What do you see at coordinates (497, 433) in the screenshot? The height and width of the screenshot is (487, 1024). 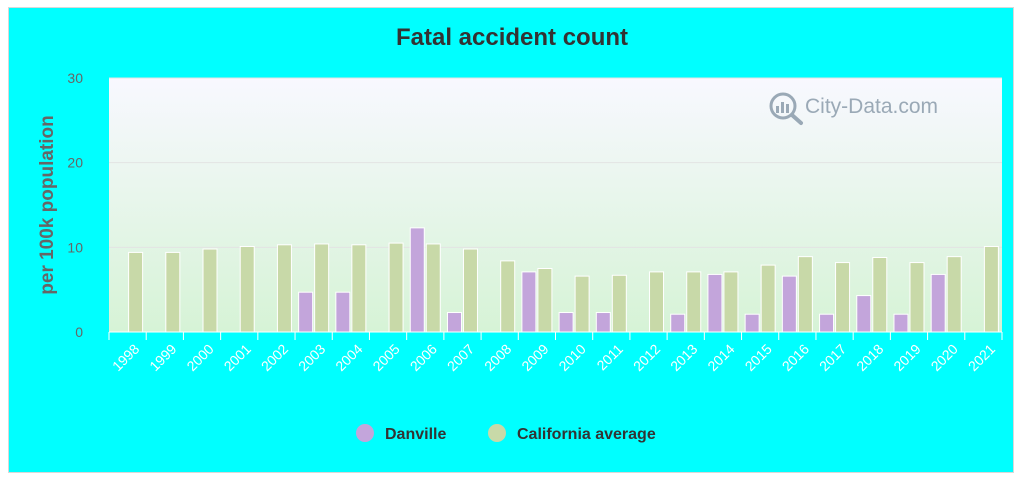 I see `legend-swatch-california-average` at bounding box center [497, 433].